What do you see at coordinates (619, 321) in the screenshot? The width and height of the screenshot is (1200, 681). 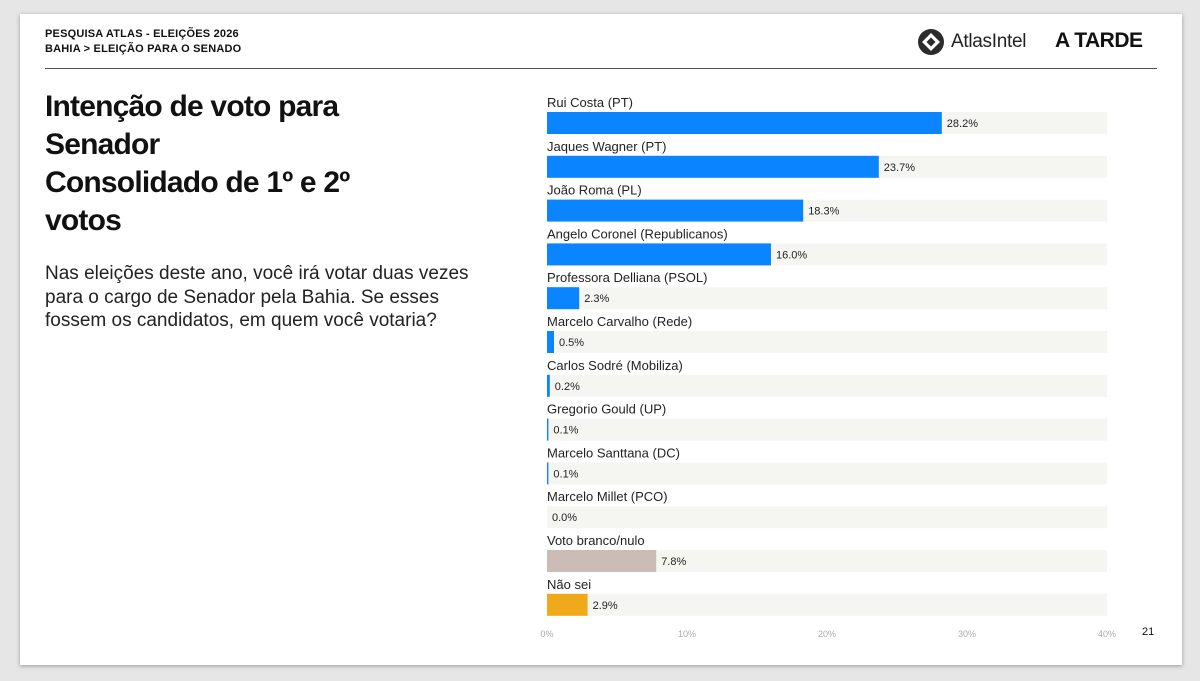 I see `category-label: Marcelo Carvalho (Rede)` at bounding box center [619, 321].